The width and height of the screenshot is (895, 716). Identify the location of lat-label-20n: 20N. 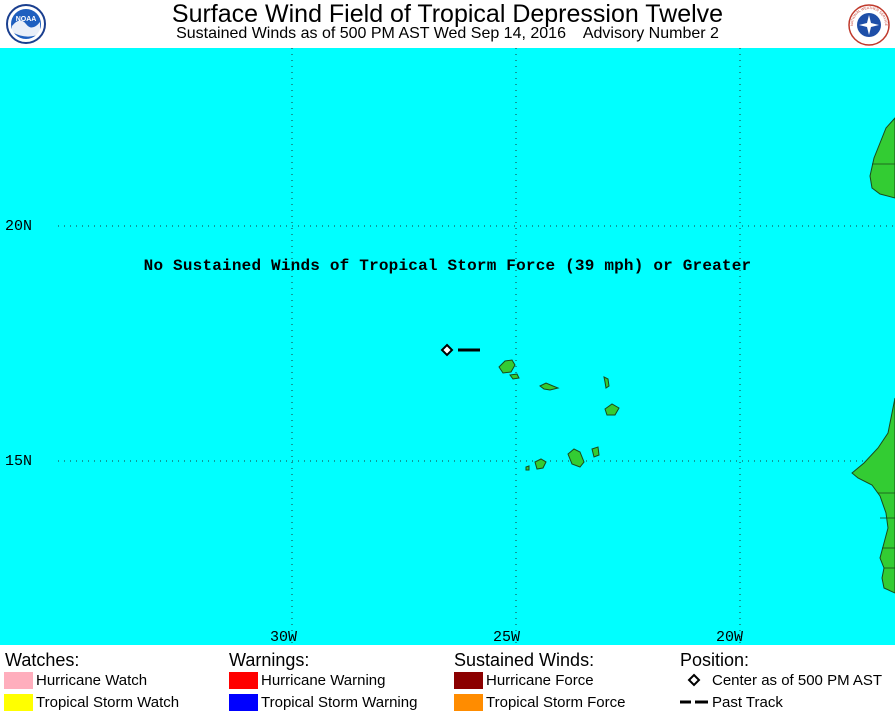
(19, 226).